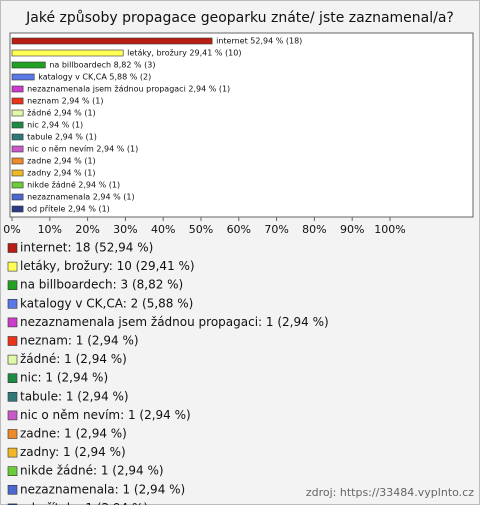  Describe the element at coordinates (94, 77) in the screenshot. I see `data-label: katalogy v CK,CA 5,88 % (2)` at that location.